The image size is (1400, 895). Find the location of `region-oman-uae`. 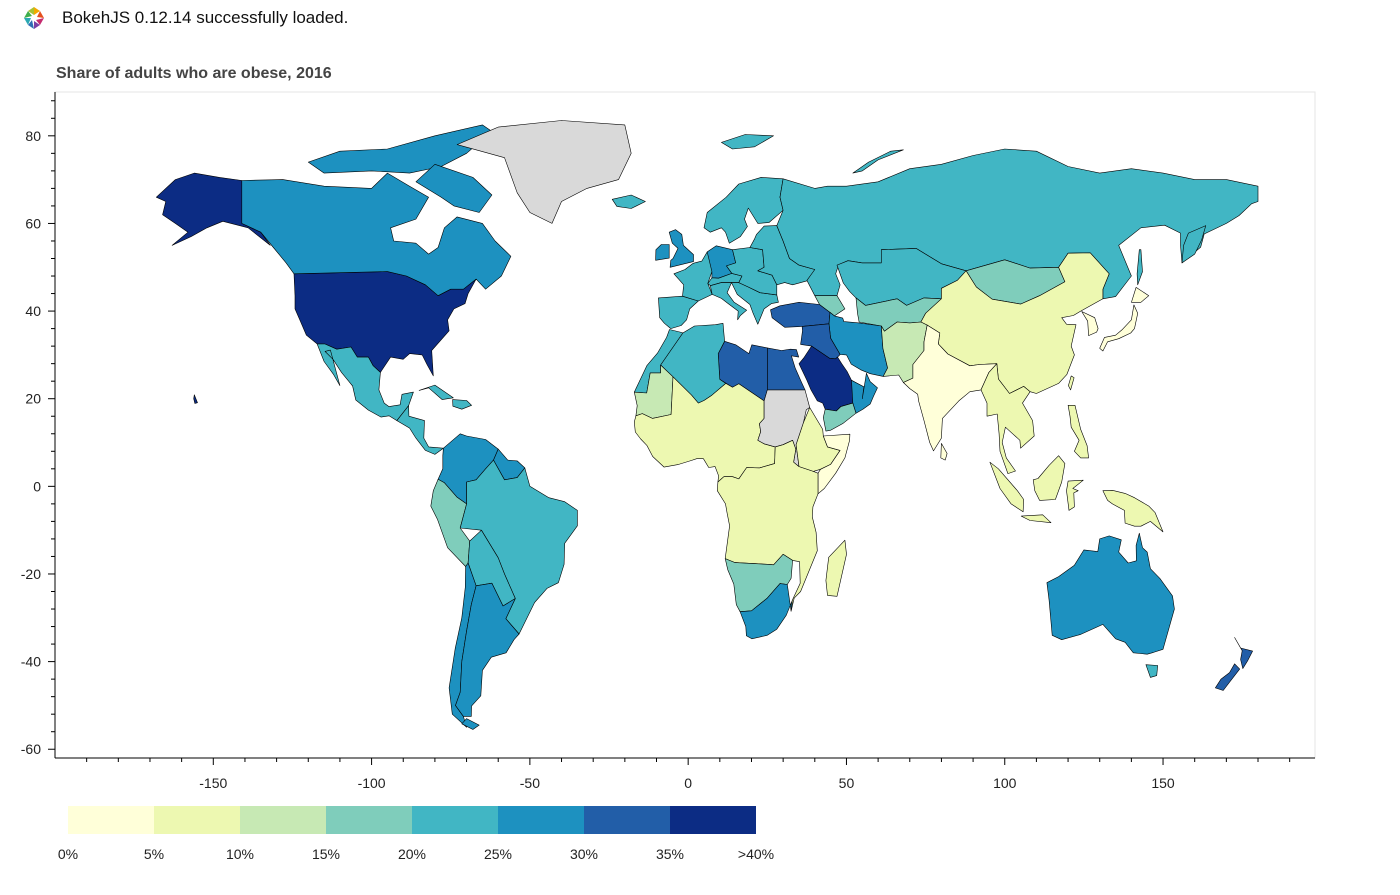

region-oman-uae is located at coordinates (864, 393).